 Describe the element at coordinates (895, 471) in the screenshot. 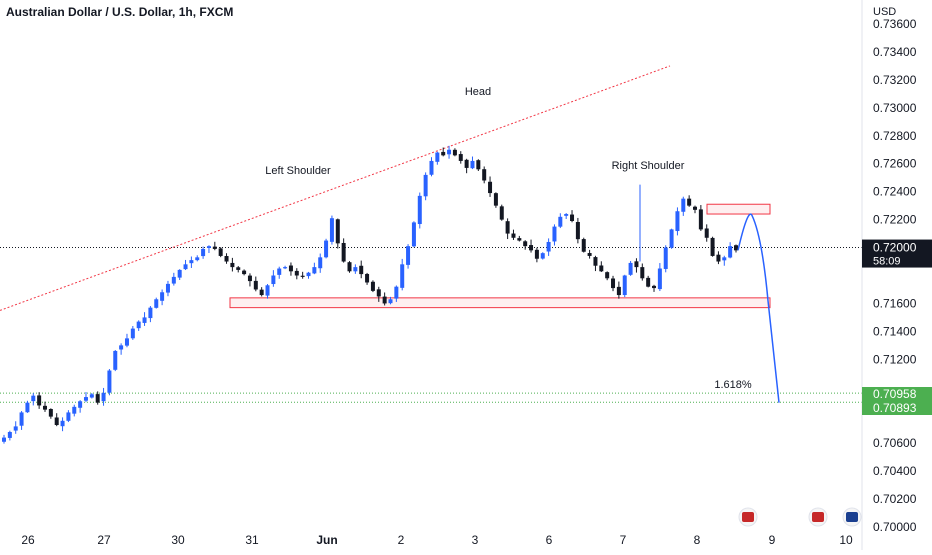

I see `y-tick-label: 0.70400` at that location.